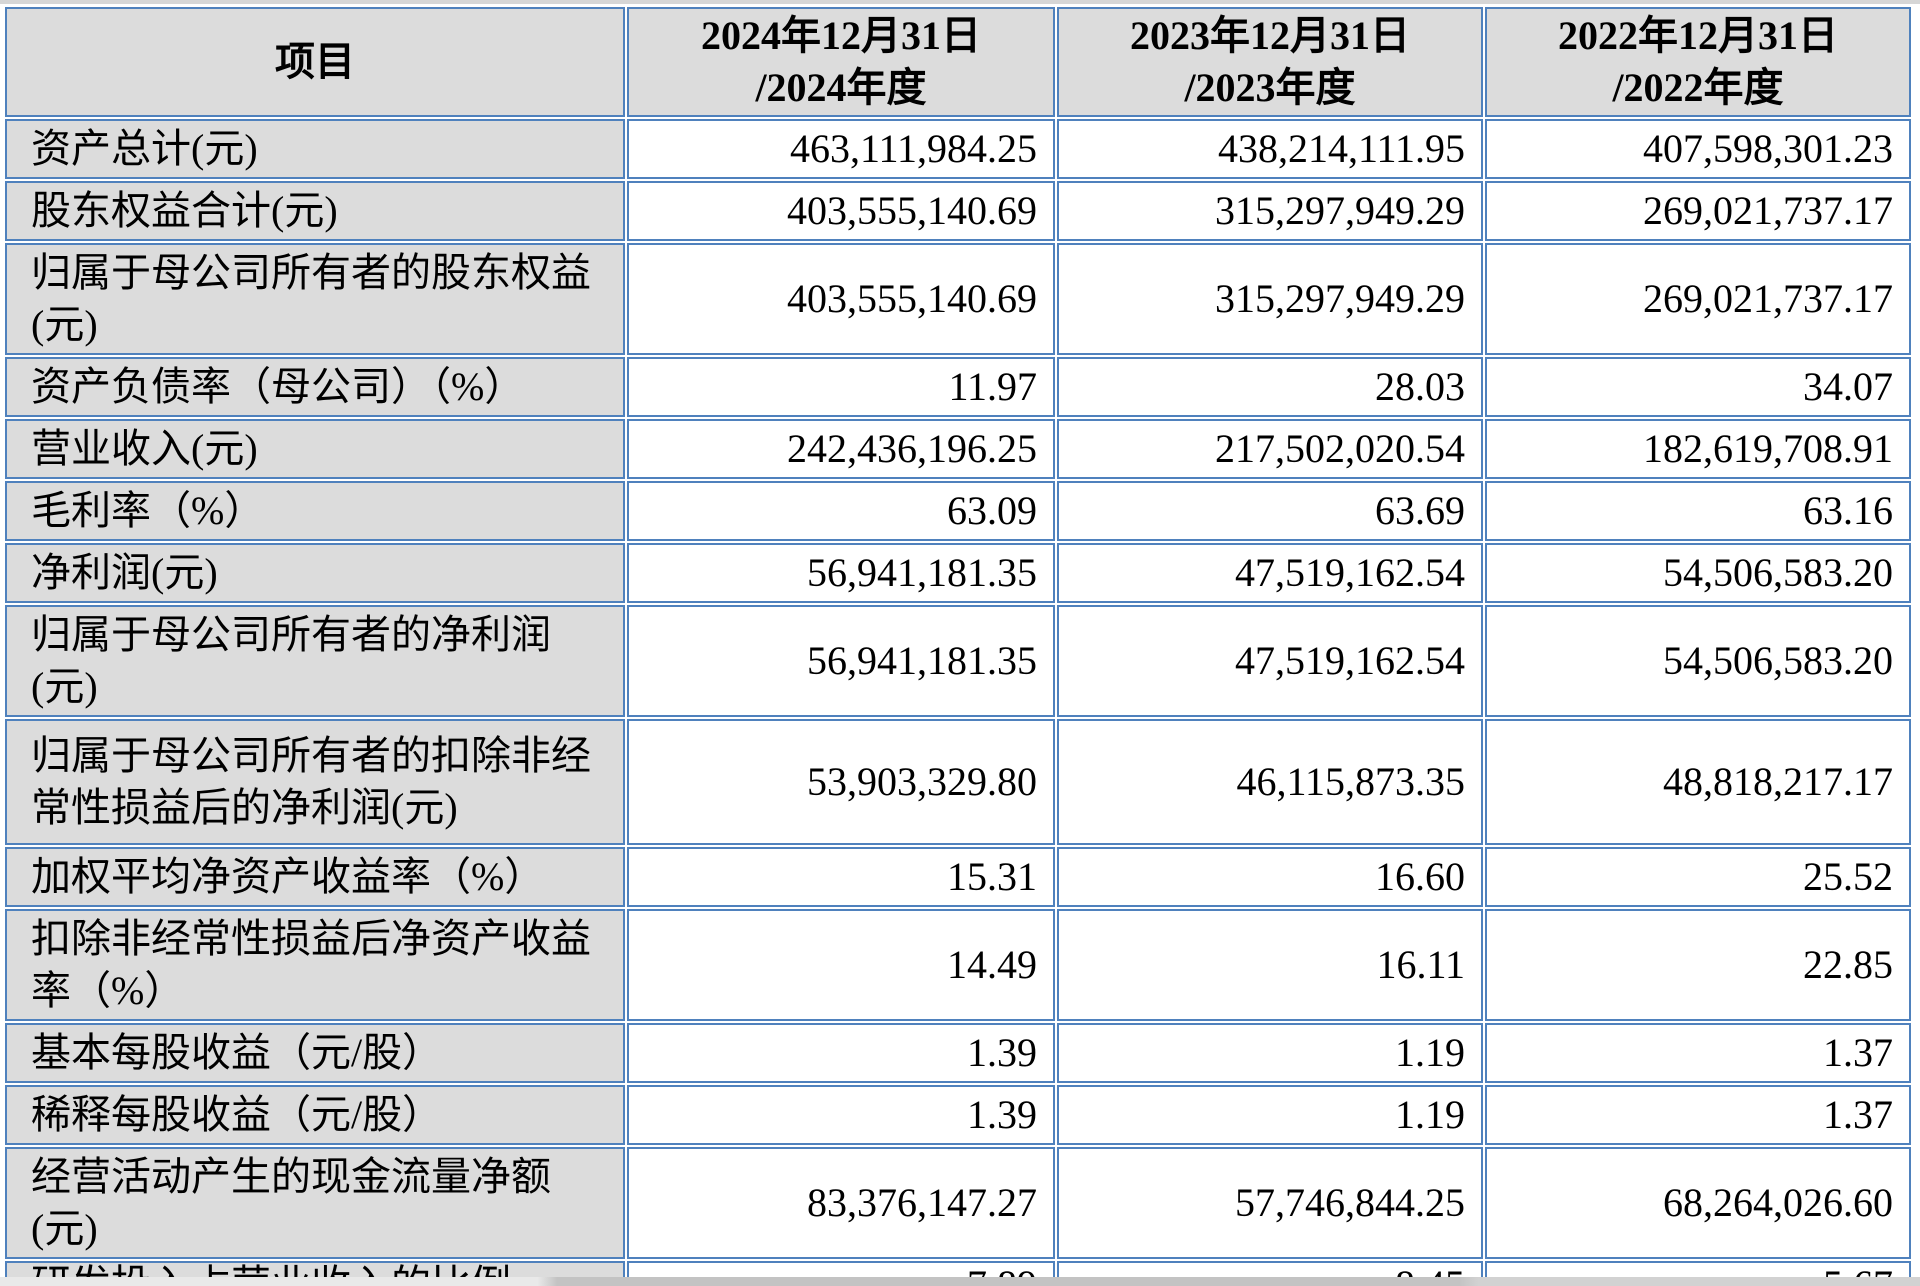  What do you see at coordinates (960, 2) in the screenshot?
I see `page-top-edge` at bounding box center [960, 2].